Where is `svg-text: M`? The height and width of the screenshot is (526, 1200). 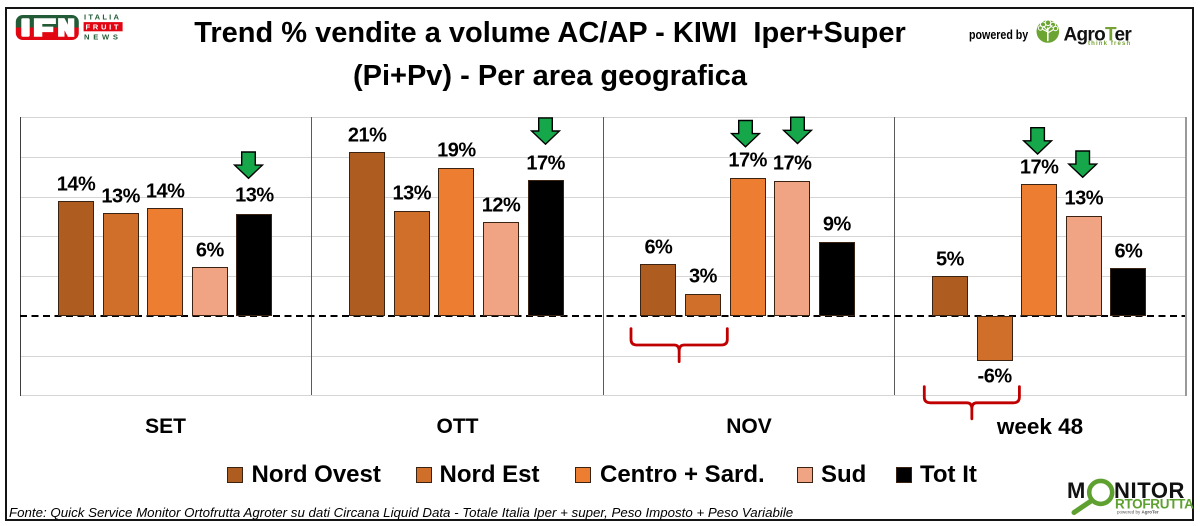 svg-text: M is located at coordinates (1076, 490).